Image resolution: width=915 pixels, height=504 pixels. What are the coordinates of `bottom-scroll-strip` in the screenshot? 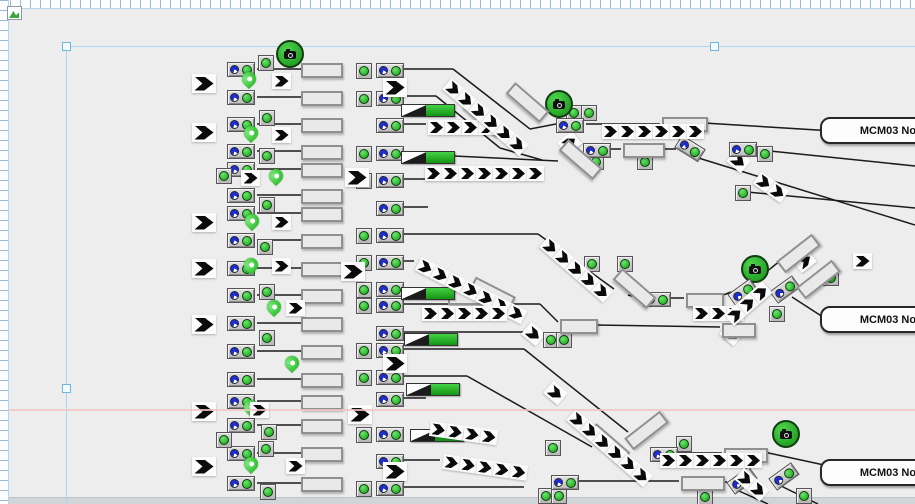 It's located at (461, 500).